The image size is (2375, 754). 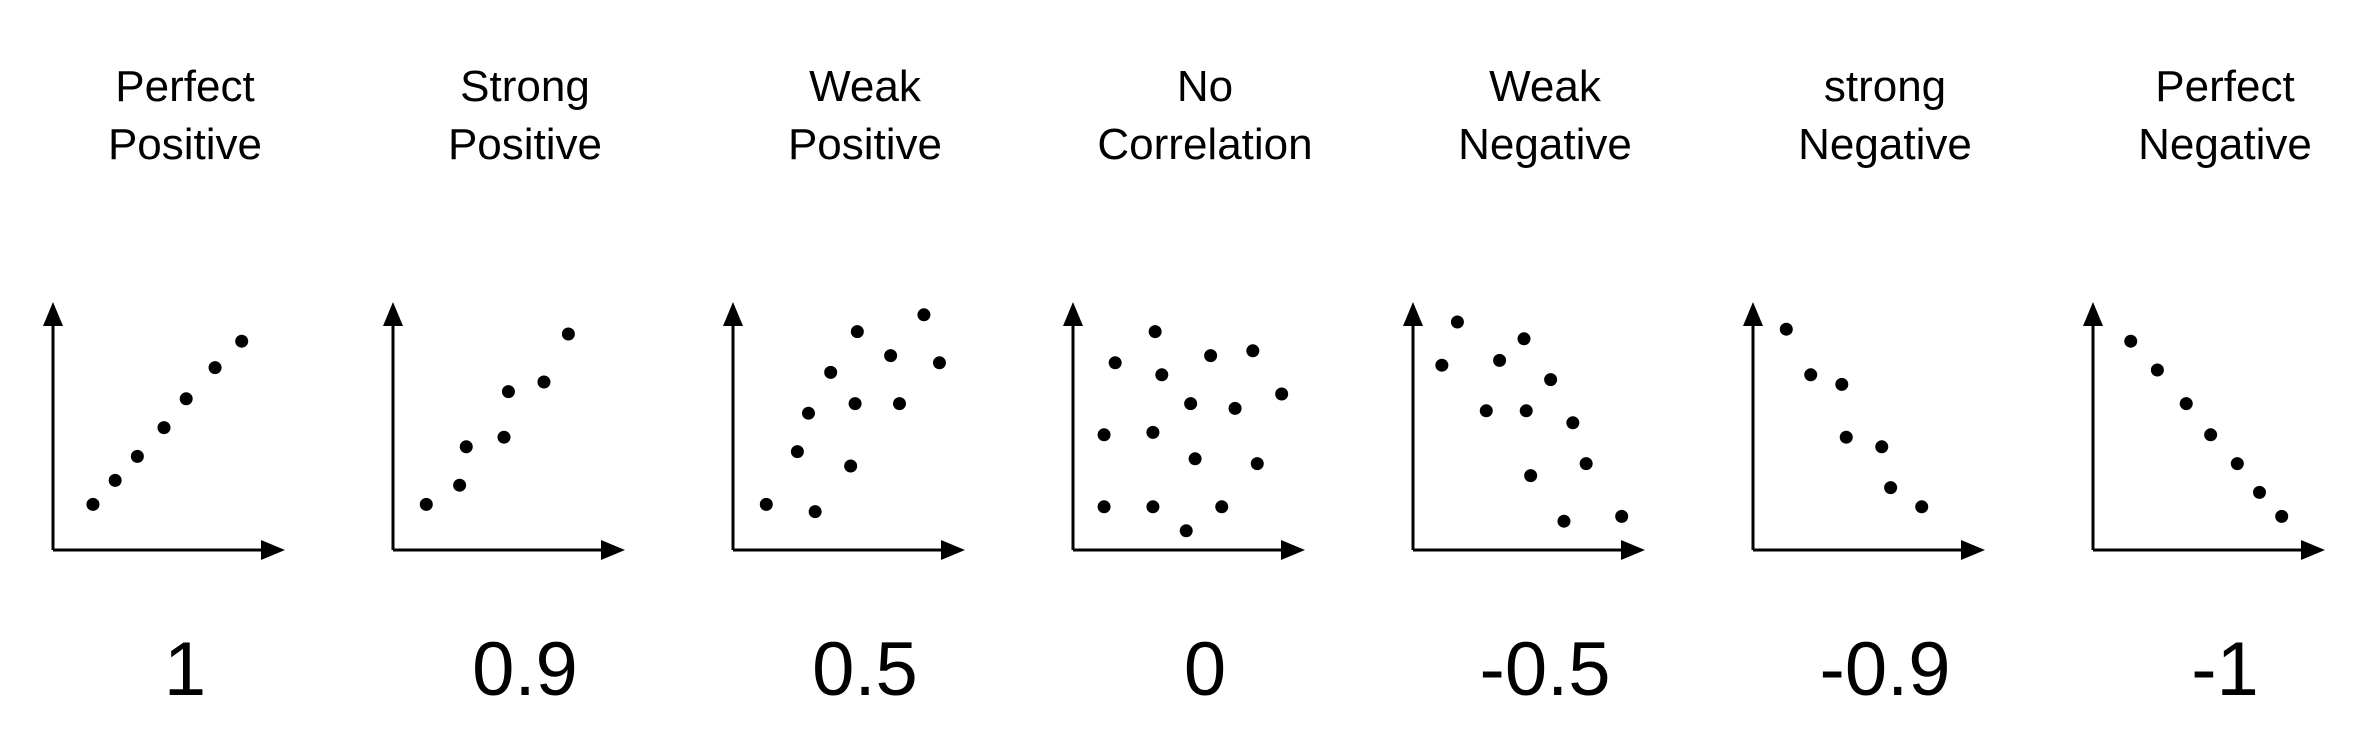 I want to click on correlation-panel: Strong Positive 0.9, so click(x=525, y=377).